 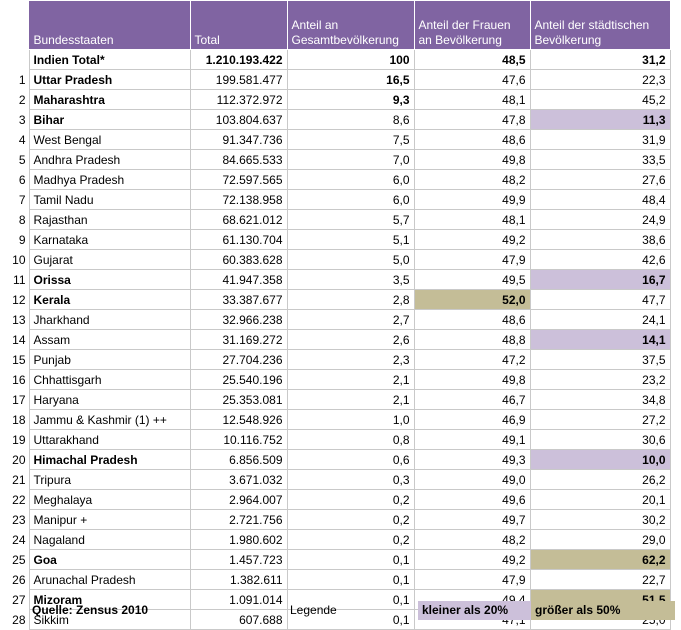 What do you see at coordinates (600, 339) in the screenshot?
I see `row-urban-share: 14,1` at bounding box center [600, 339].